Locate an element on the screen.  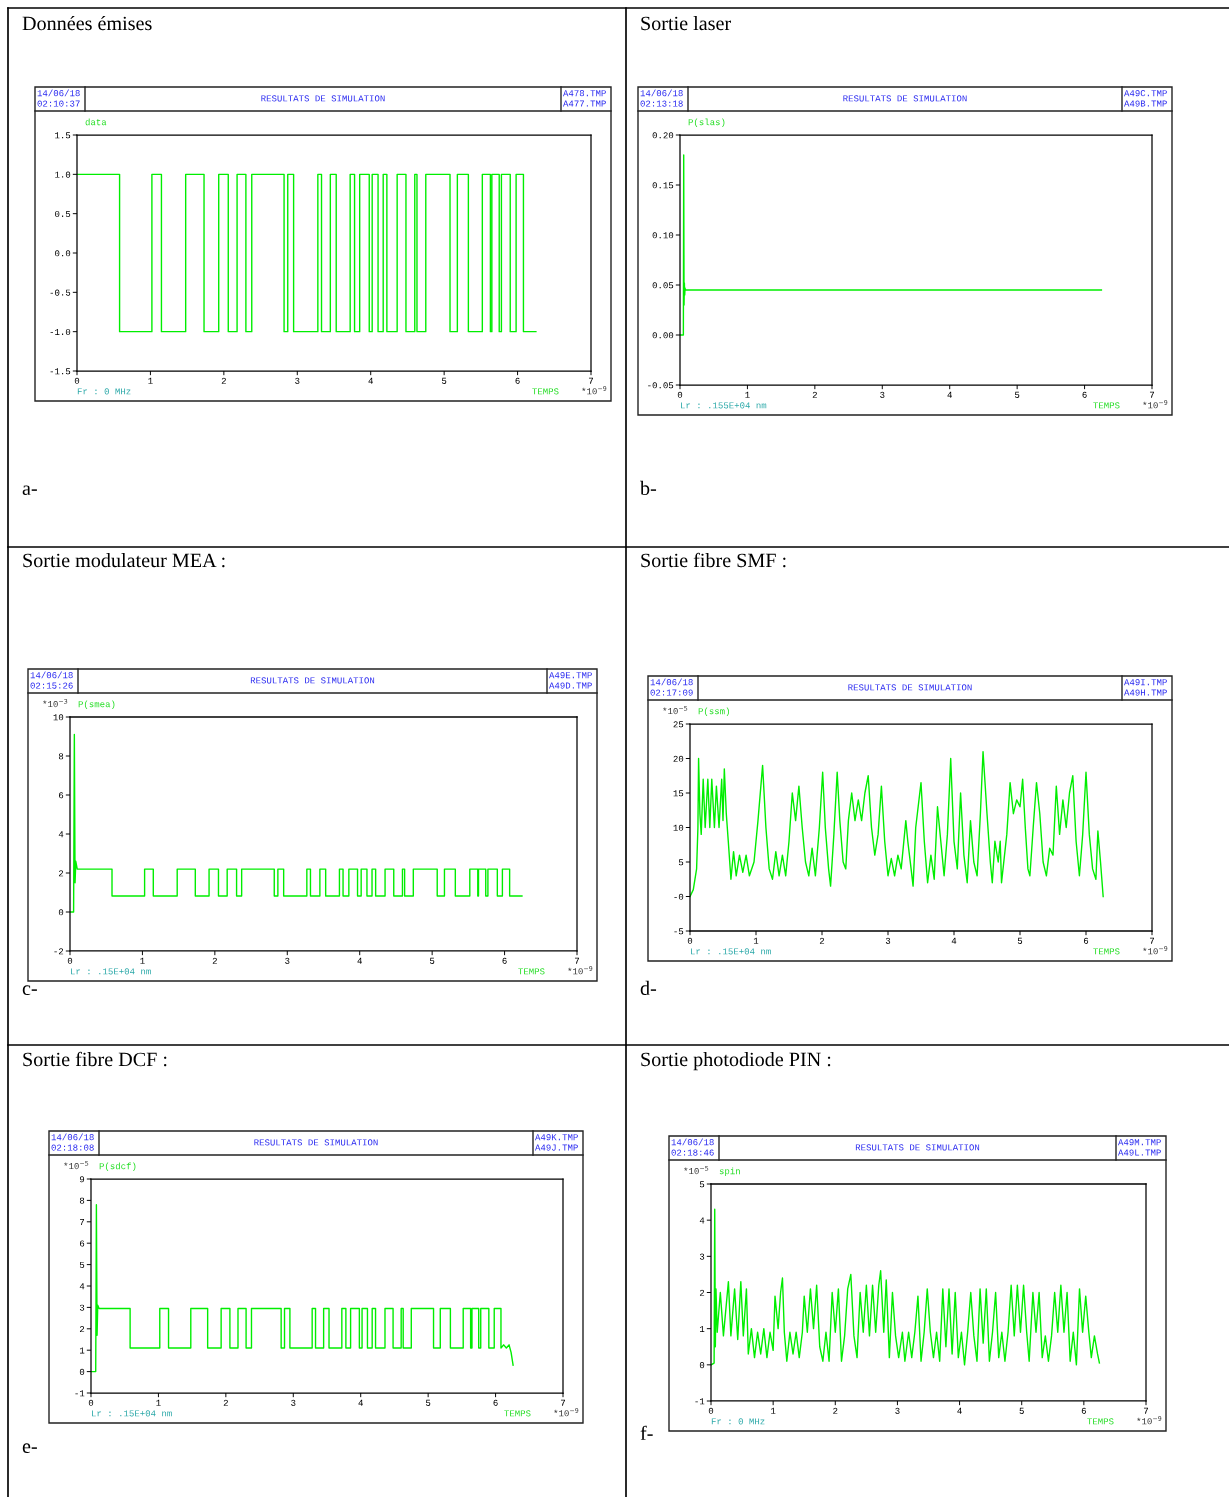
y-tick-label: -1 is located at coordinates (700, 1401).